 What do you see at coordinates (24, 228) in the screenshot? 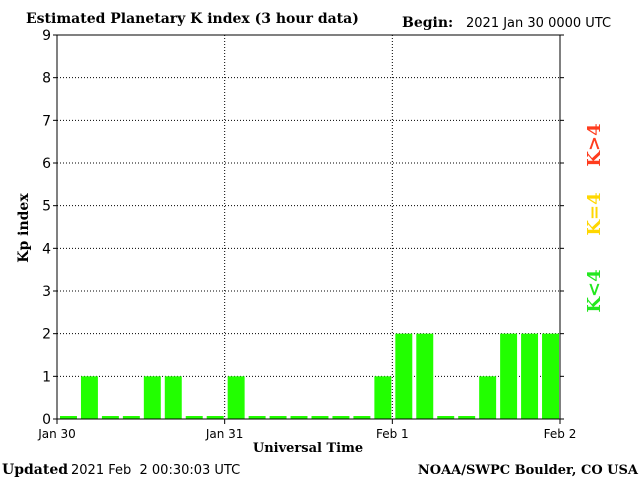
I see `y-axis-label: Kp index` at bounding box center [24, 228].